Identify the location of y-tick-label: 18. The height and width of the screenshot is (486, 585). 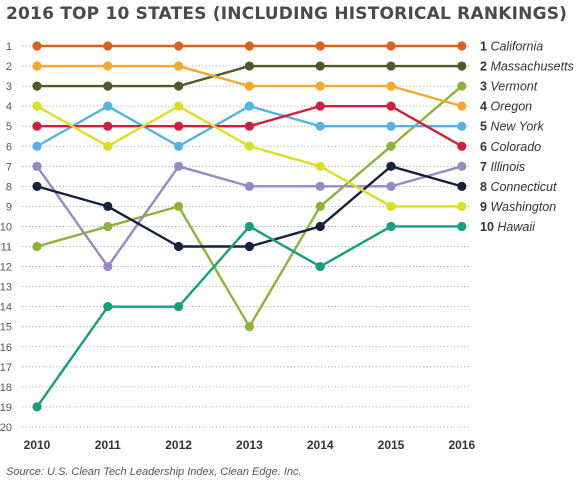
(6, 388).